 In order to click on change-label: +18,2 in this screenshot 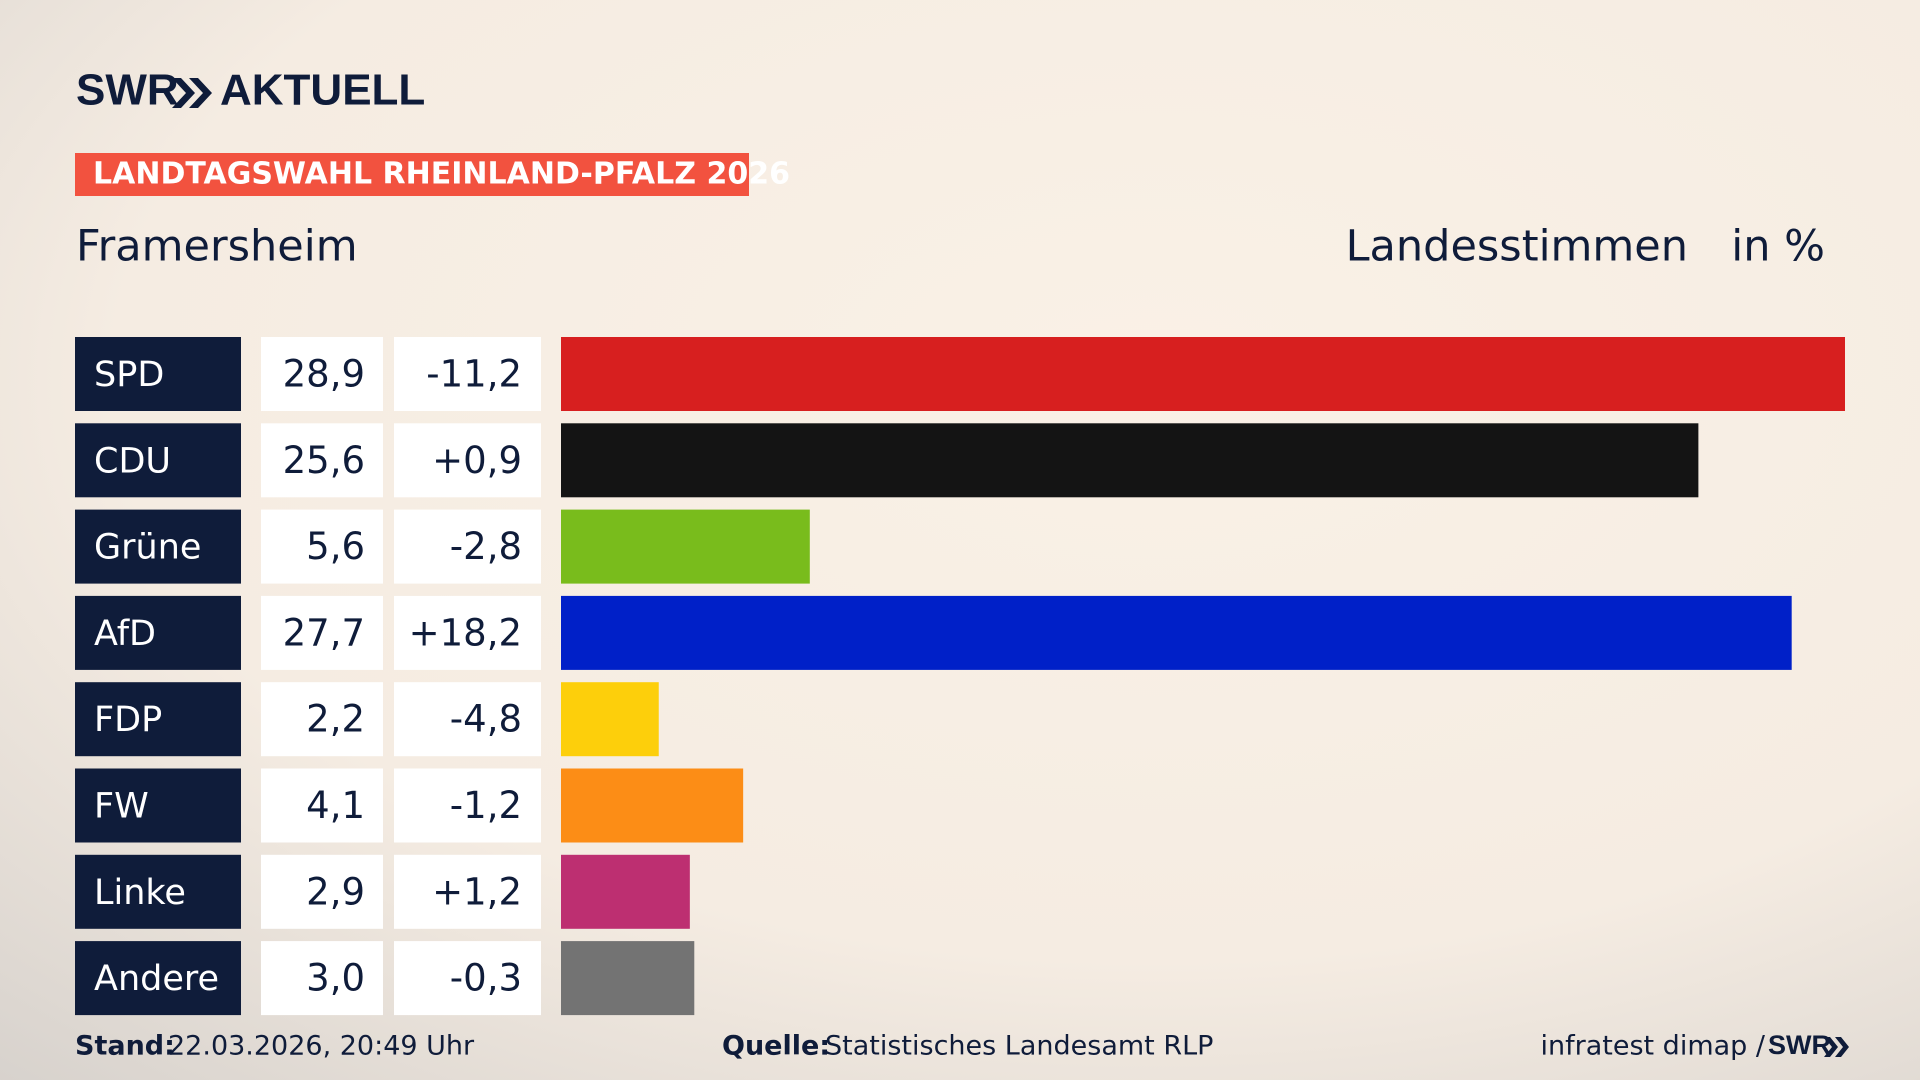, I will do `click(465, 632)`.